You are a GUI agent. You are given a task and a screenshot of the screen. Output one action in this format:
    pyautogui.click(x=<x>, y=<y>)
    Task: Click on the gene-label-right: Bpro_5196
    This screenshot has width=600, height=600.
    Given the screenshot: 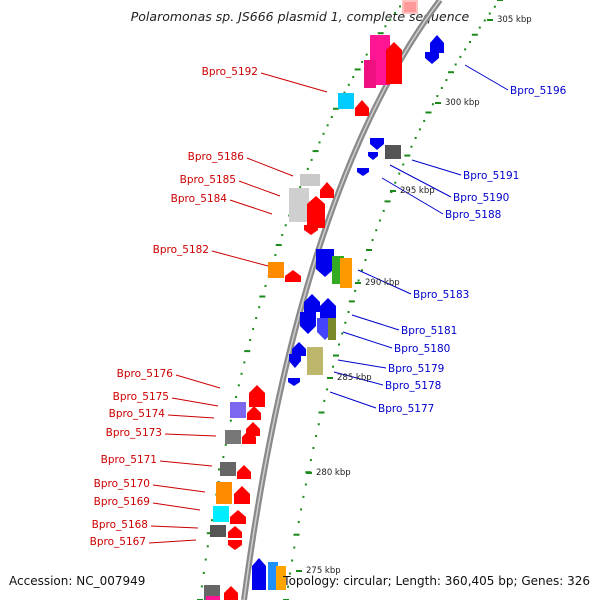 What is the action you would take?
    pyautogui.click(x=538, y=91)
    